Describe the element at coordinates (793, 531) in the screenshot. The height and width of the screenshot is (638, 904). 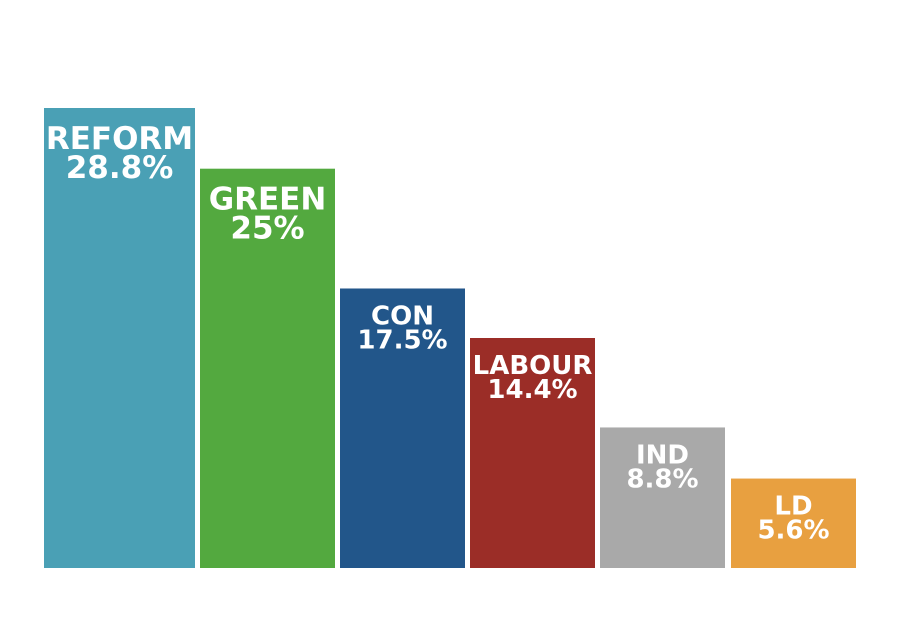
I see `bar-value-label: 5.6%` at that location.